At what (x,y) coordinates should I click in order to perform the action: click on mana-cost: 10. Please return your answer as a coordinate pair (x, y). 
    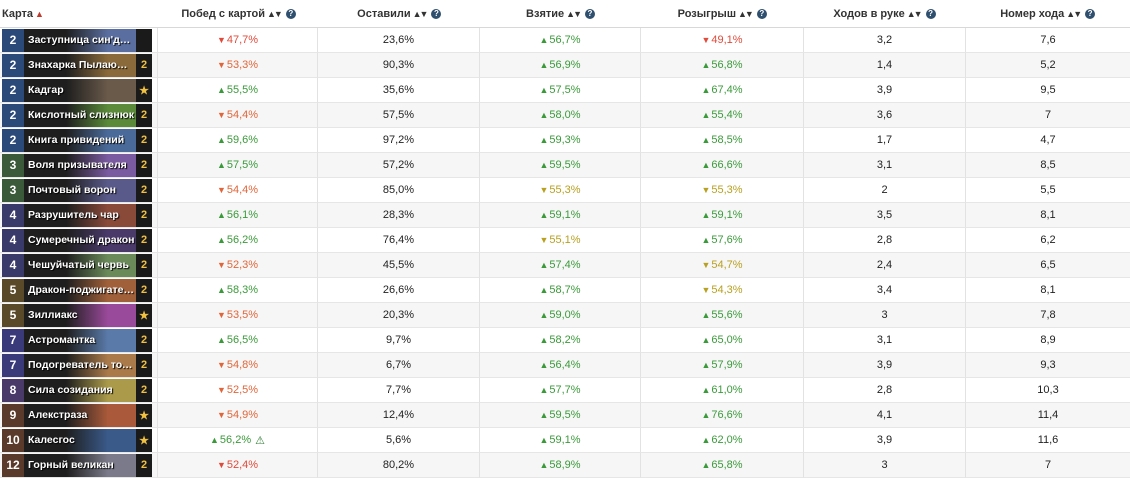
    Looking at the image, I should click on (13, 440).